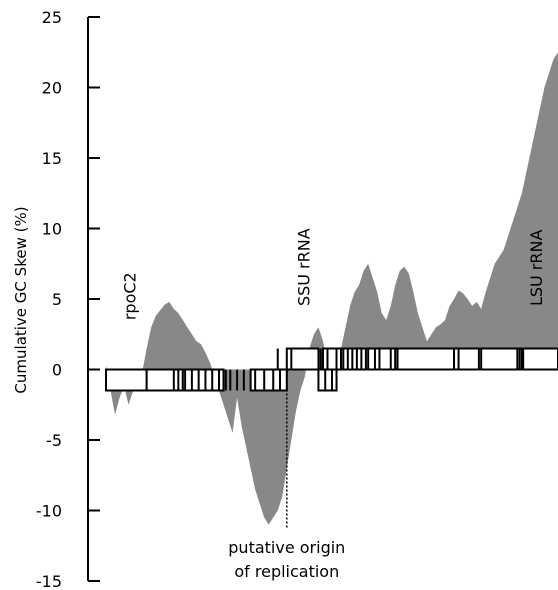 This screenshot has width=558, height=590. What do you see at coordinates (303, 267) in the screenshot?
I see `annotation-1: SSU rRNA` at bounding box center [303, 267].